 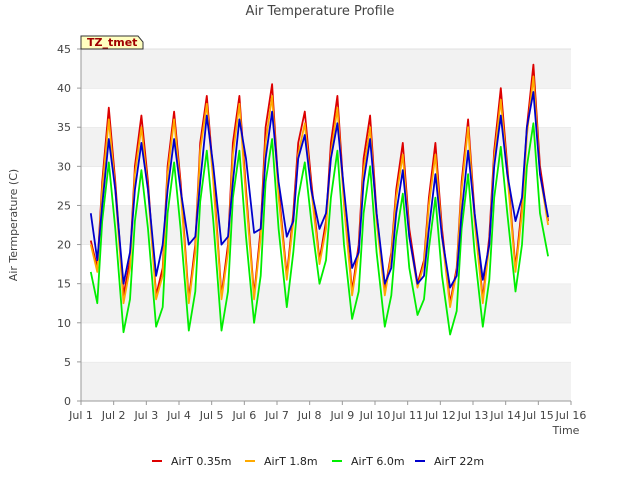 What do you see at coordinates (291, 461) in the screenshot?
I see `legend-label: AirT 1.8m` at bounding box center [291, 461].